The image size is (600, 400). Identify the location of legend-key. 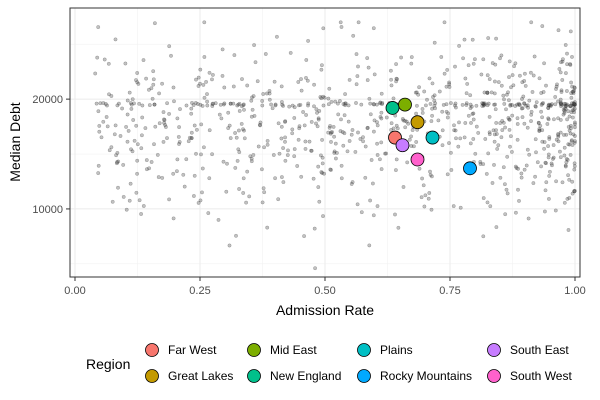
(364, 376).